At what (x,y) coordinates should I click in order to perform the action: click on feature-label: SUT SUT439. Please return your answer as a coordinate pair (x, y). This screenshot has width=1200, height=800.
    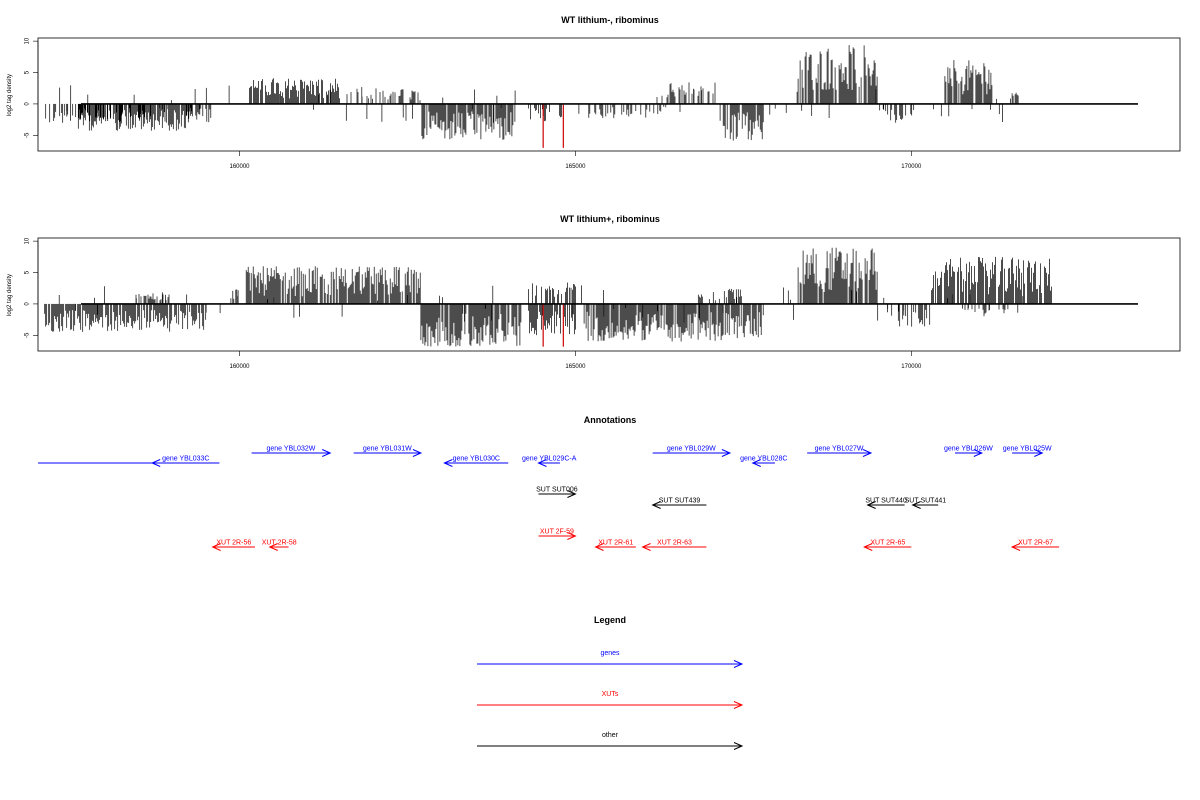
    Looking at the image, I should click on (680, 501).